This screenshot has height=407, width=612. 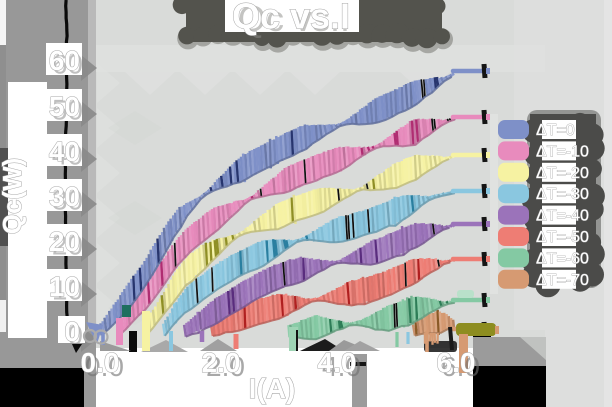 What do you see at coordinates (562, 173) in the screenshot?
I see `svg-text: ΔT=-20` at bounding box center [562, 173].